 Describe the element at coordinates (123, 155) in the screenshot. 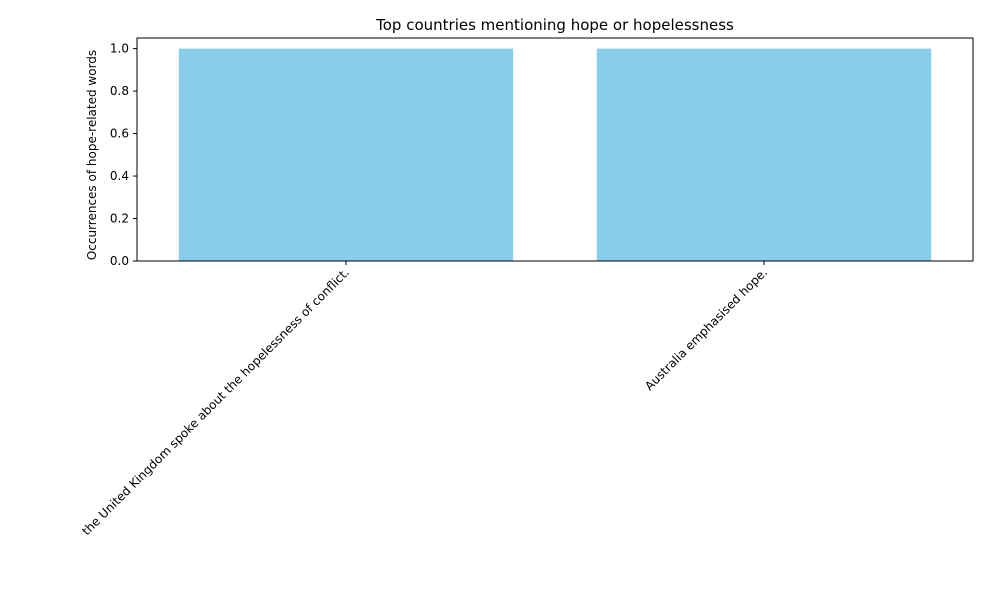

I see `y-axis: 0.0 0.2 0.4 0.6 0.8 1.0` at that location.